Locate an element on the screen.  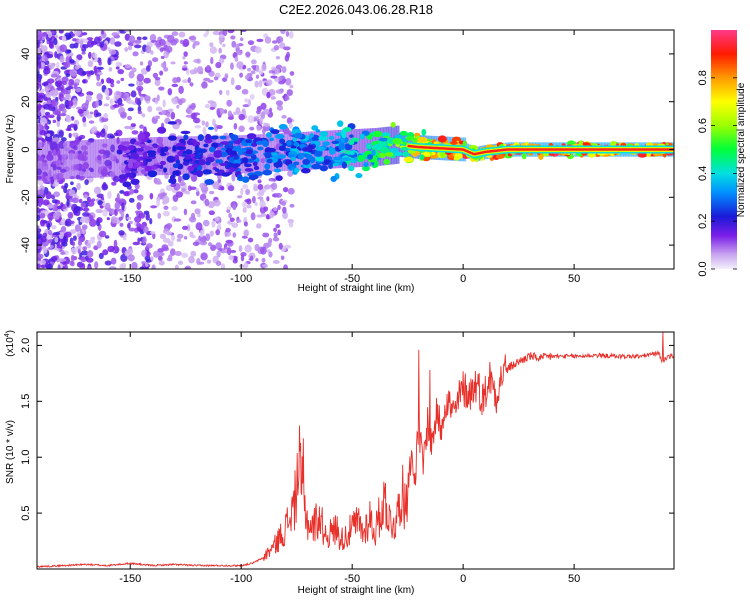
snr-scale-label: (x104) is located at coordinates (10, 343).